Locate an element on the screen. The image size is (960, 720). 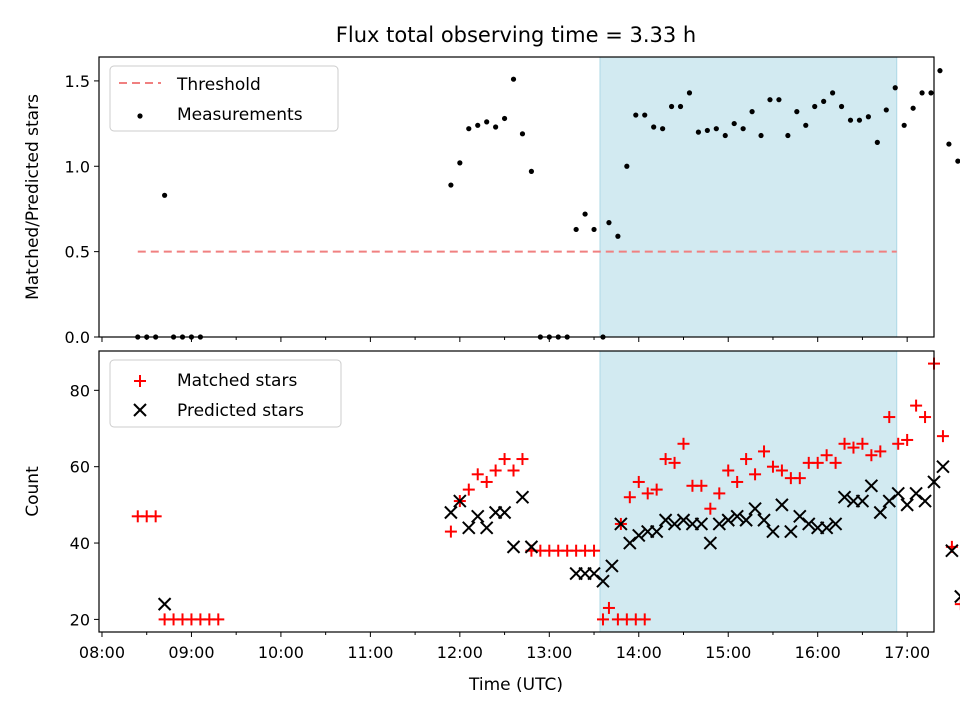
legend-predicted-label: Predicted stars is located at coordinates (240, 411).